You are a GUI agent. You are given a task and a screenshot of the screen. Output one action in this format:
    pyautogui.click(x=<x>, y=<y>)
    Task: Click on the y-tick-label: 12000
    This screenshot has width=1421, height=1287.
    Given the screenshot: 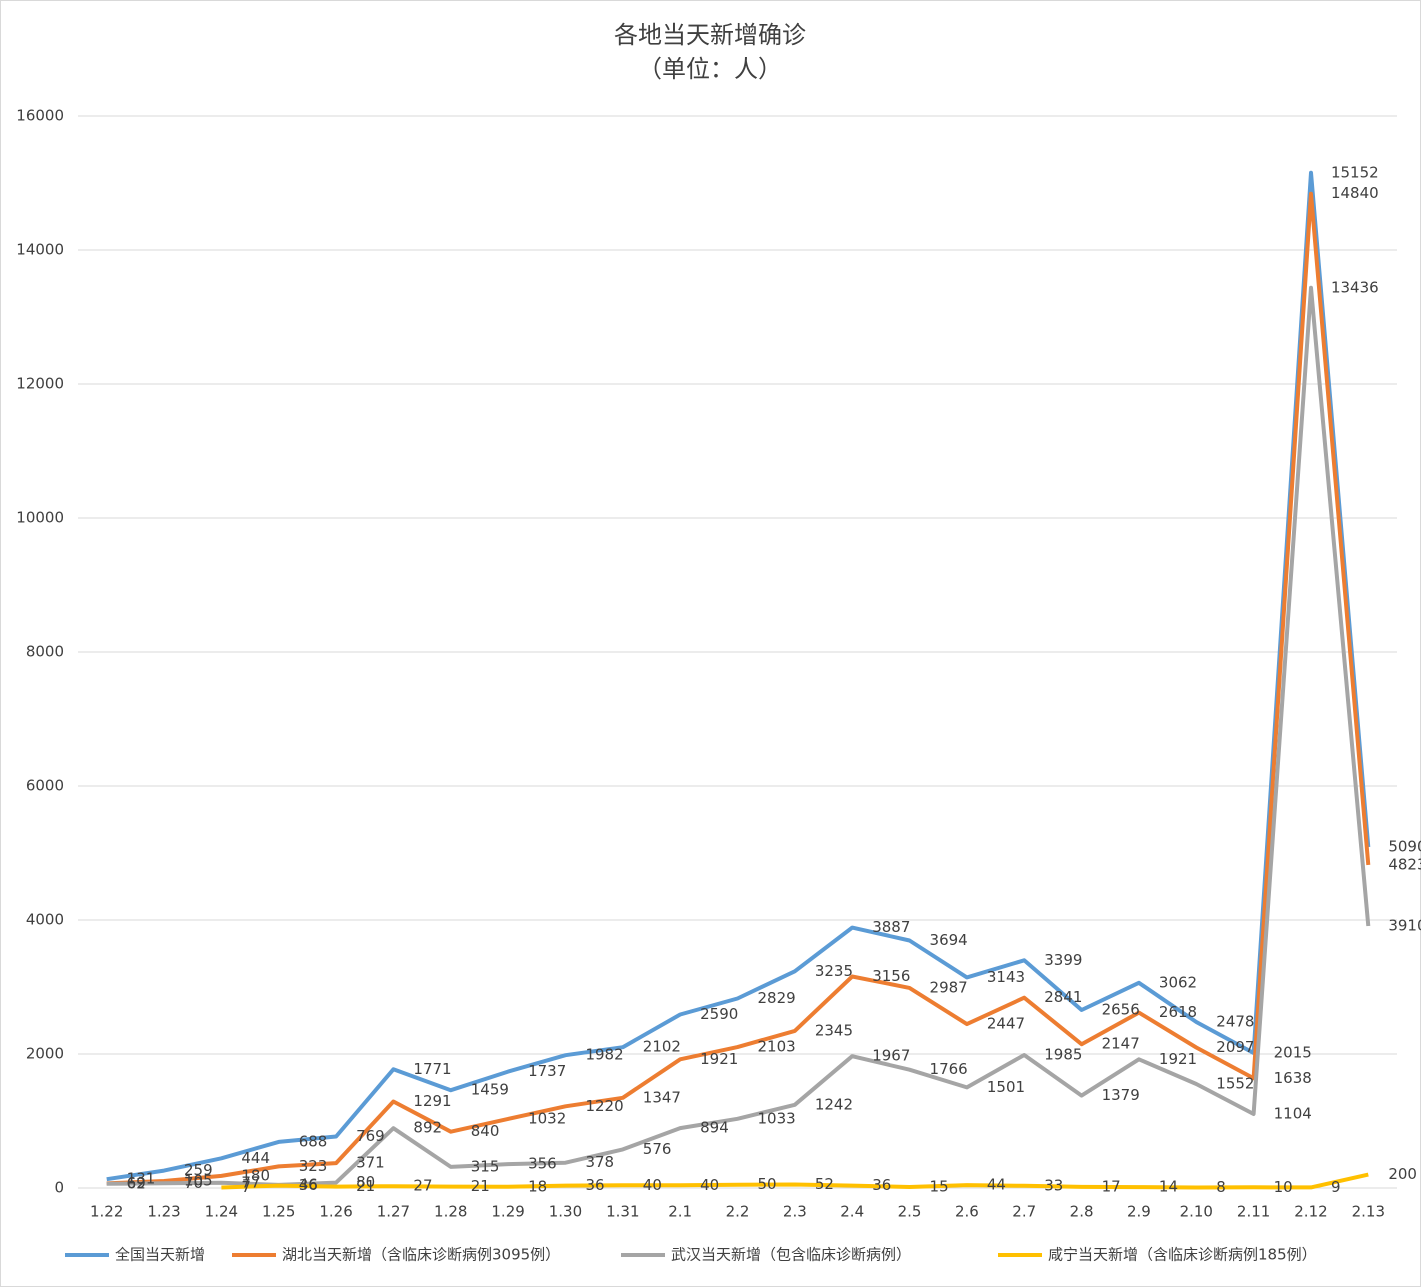 What is the action you would take?
    pyautogui.click(x=40, y=384)
    